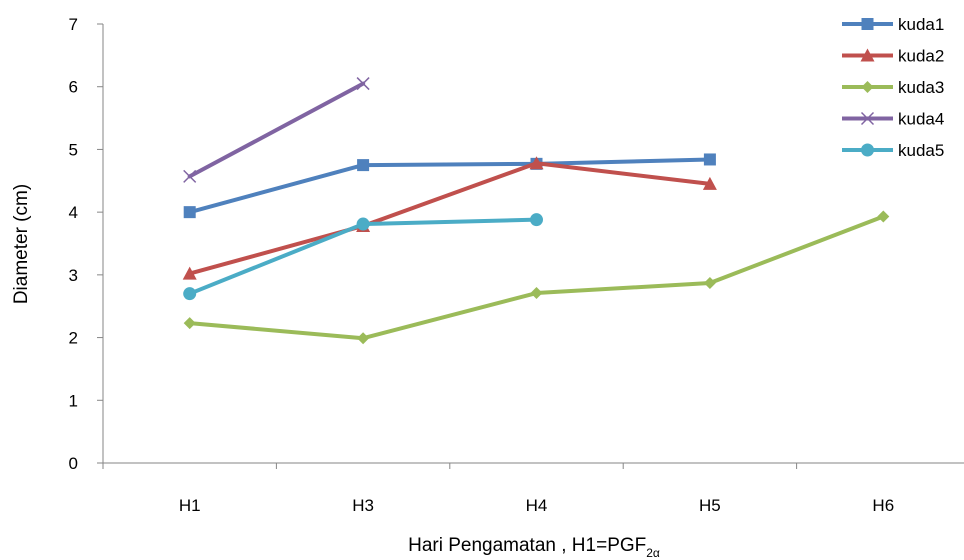 This screenshot has height=560, width=964. I want to click on x-axis-title-subscript: 2α, so click(653, 553).